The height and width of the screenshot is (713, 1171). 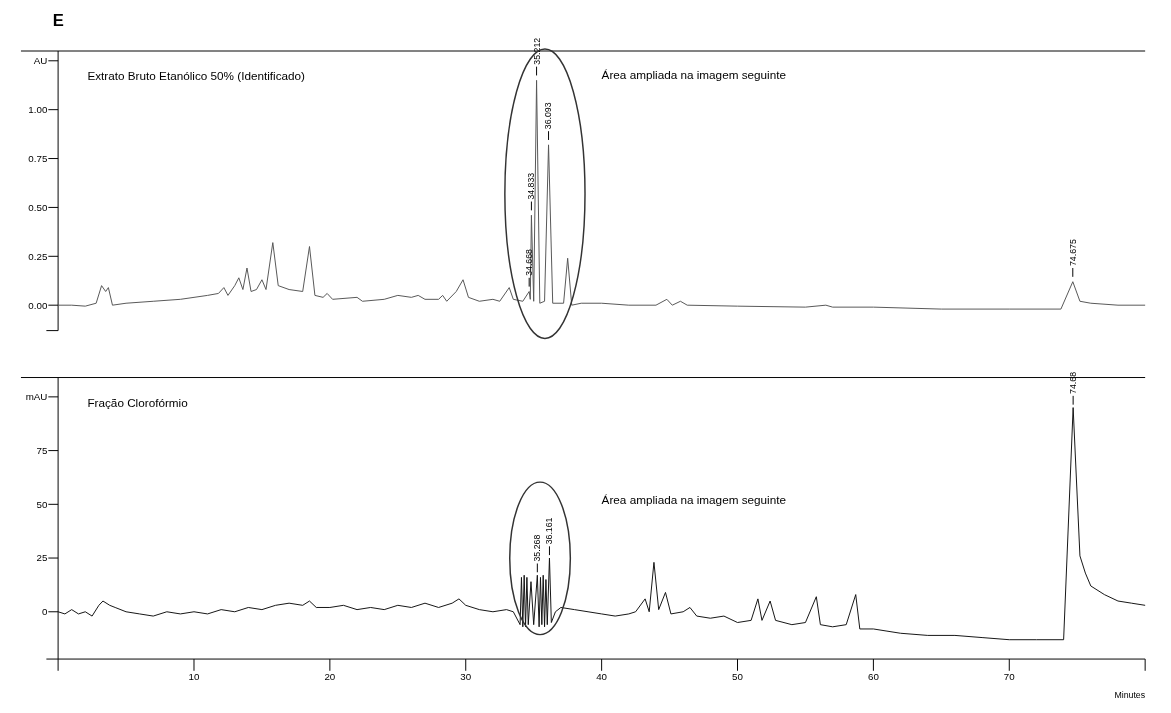 What do you see at coordinates (738, 676) in the screenshot?
I see `x-tick-label: 50` at bounding box center [738, 676].